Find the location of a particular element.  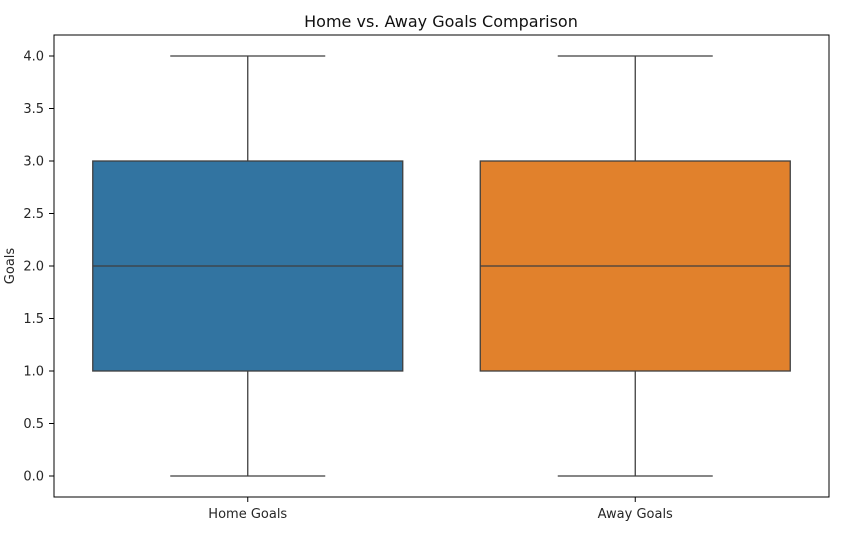

x-tick-label: Home Goals is located at coordinates (247, 514).